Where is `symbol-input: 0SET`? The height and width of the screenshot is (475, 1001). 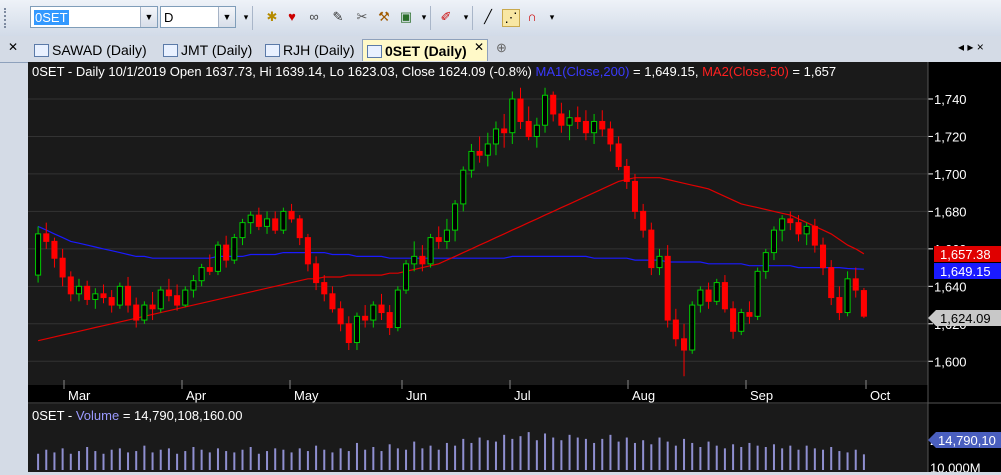 symbol-input: 0SET is located at coordinates (51, 17).